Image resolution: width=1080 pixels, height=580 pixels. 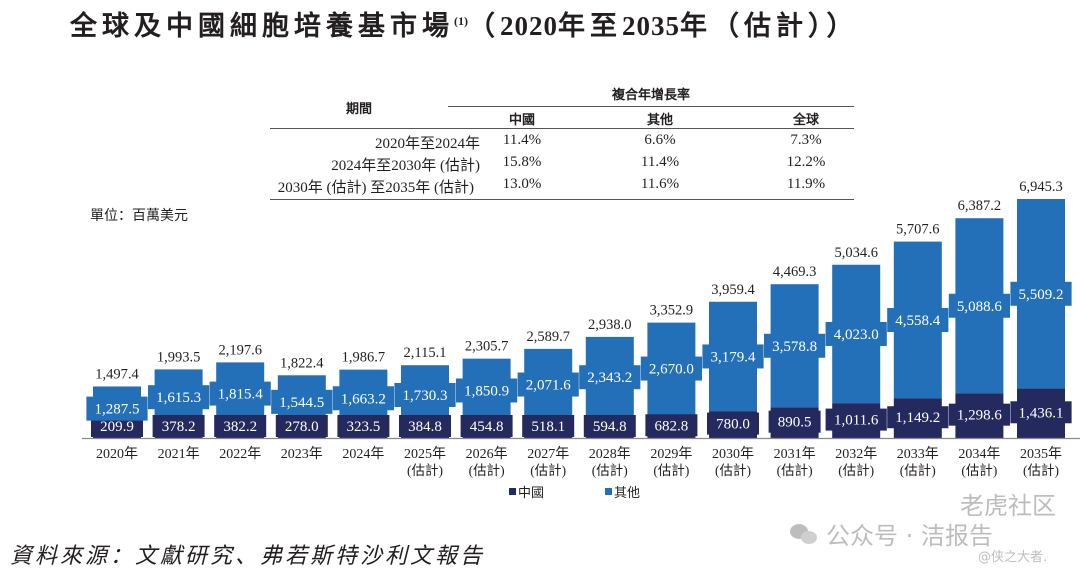 I want to click on x-tick-label: 2034年, so click(x=979, y=454).